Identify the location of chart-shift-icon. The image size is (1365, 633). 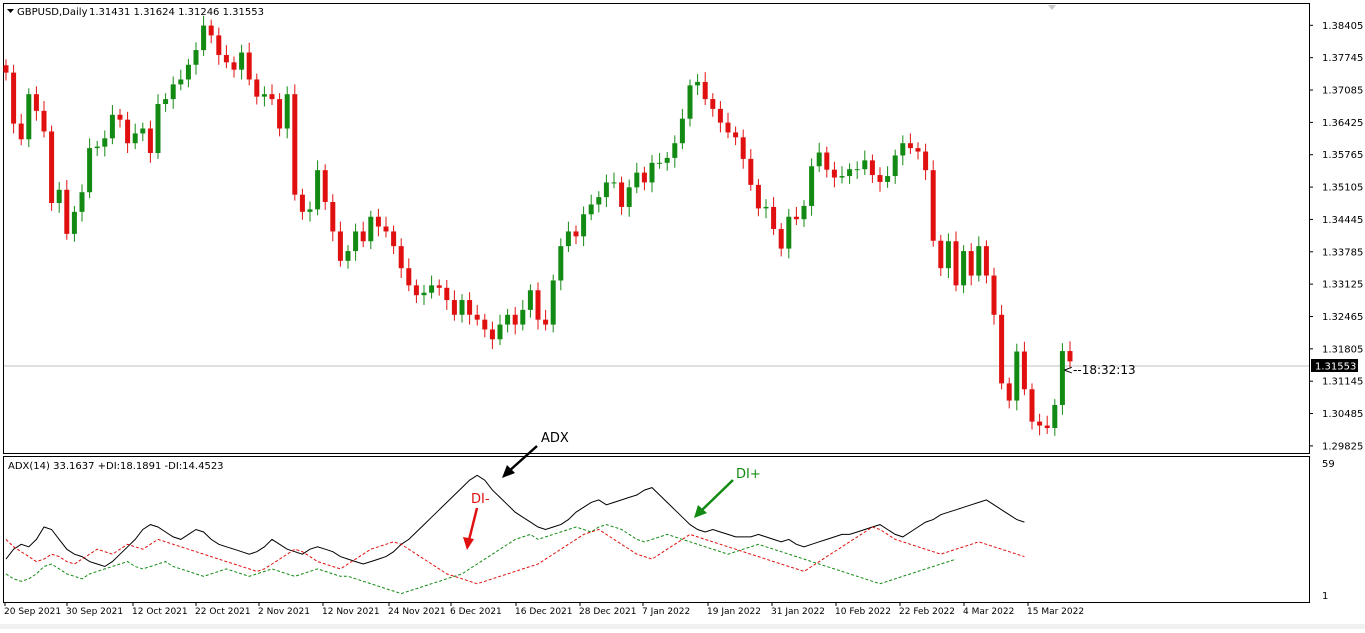
(1052, 7).